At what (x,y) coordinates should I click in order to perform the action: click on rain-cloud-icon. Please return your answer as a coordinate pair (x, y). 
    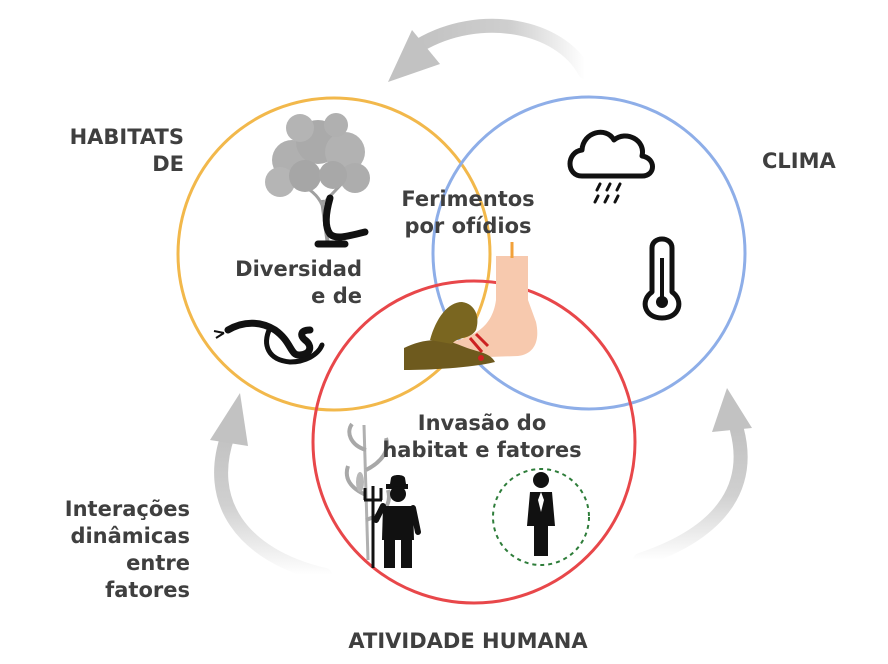
    Looking at the image, I should click on (611, 166).